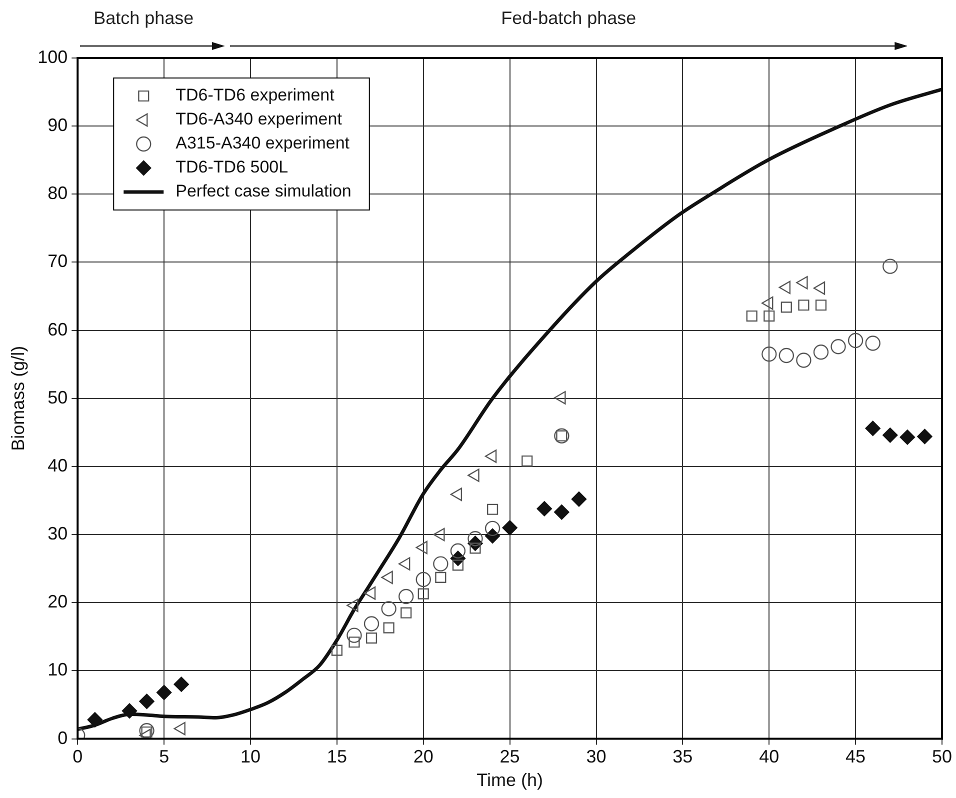 The height and width of the screenshot is (798, 956). I want to click on x-tick-label: 50, so click(942, 756).